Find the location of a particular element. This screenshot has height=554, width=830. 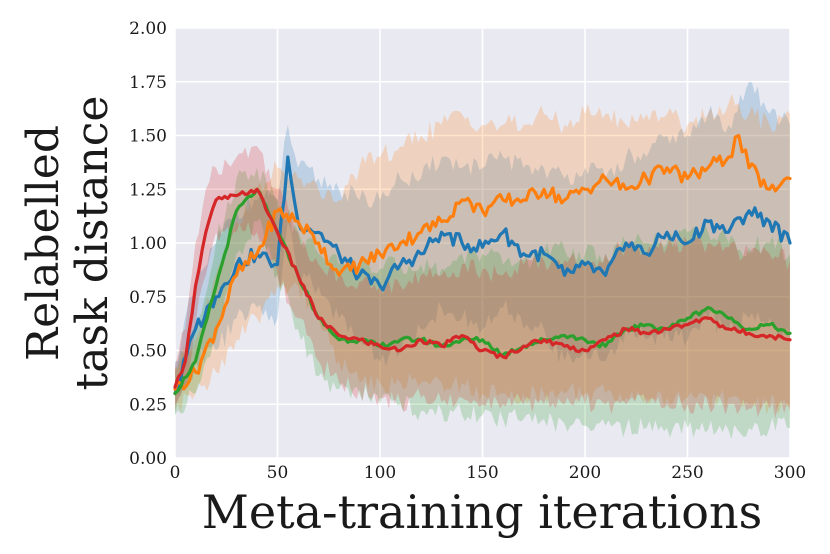

y-tick-label-0: 0.00 is located at coordinates (148, 459).